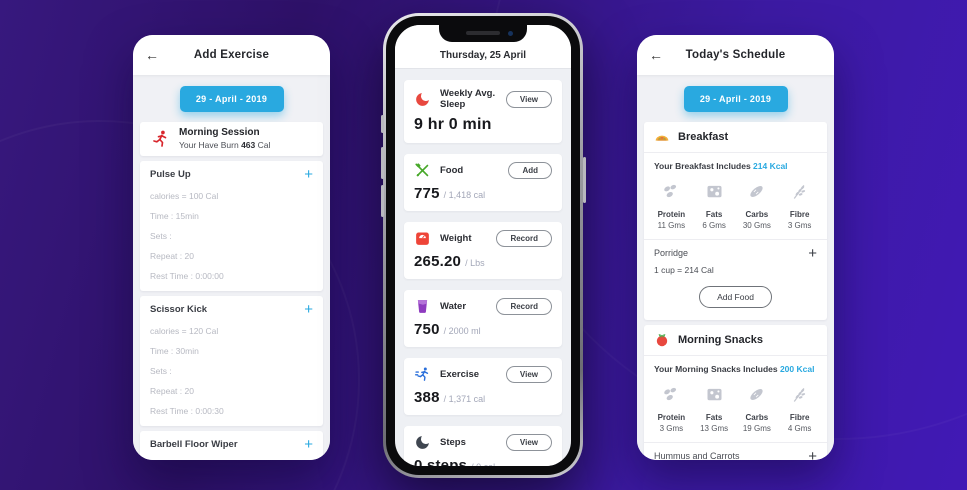 This screenshot has width=967, height=490. I want to click on meal-name: Breakfast, so click(703, 137).